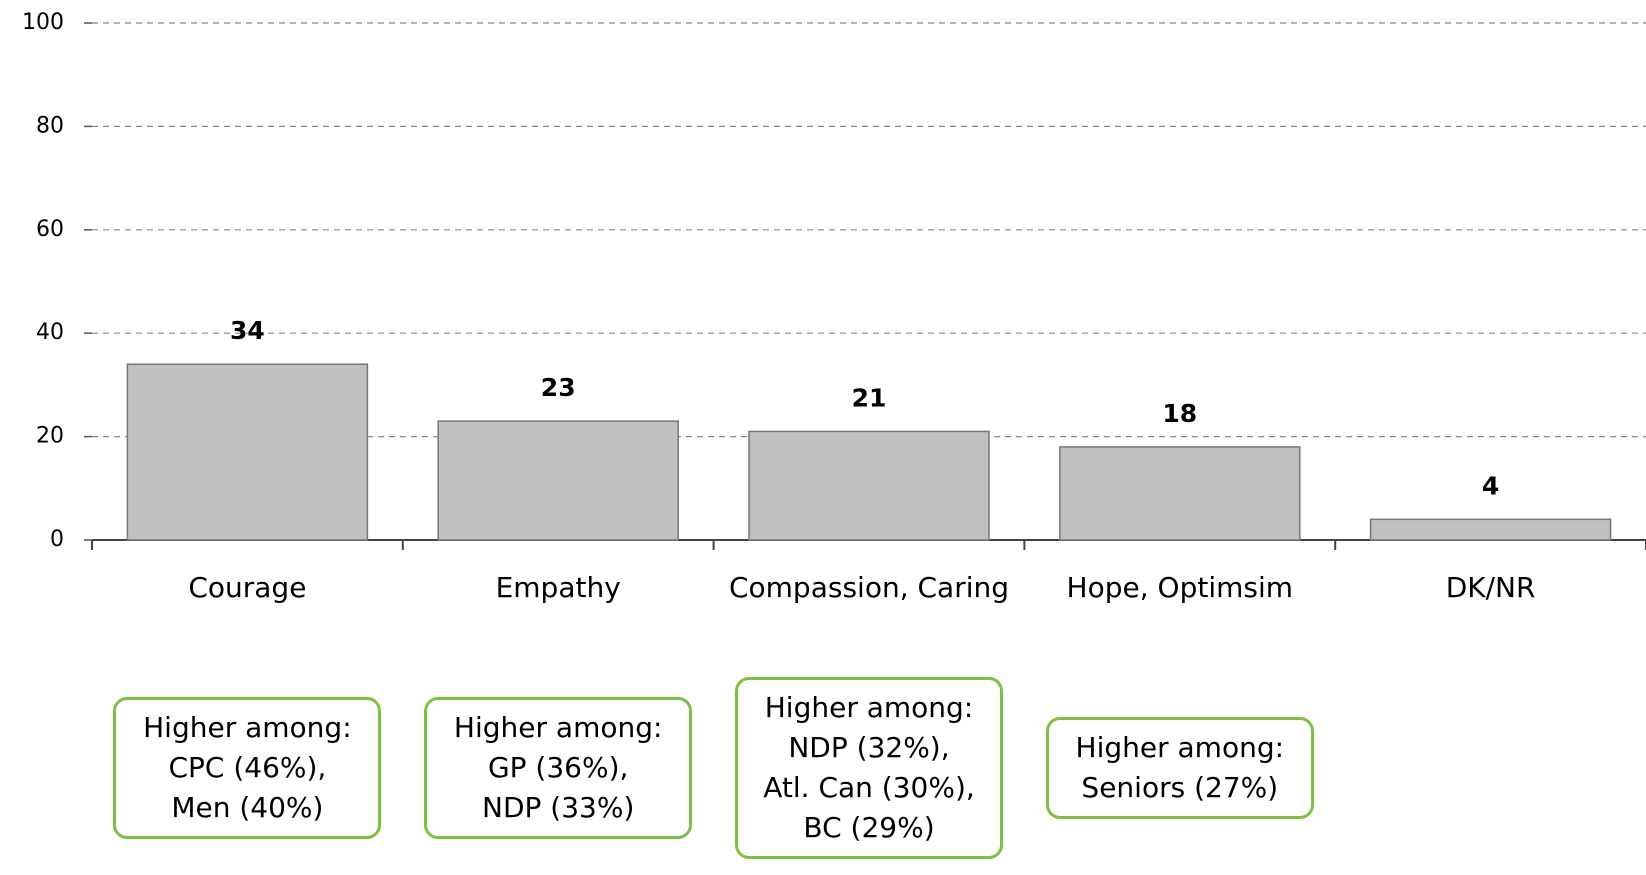 The width and height of the screenshot is (1646, 875). I want to click on x-tick-label: Courage, so click(247, 587).